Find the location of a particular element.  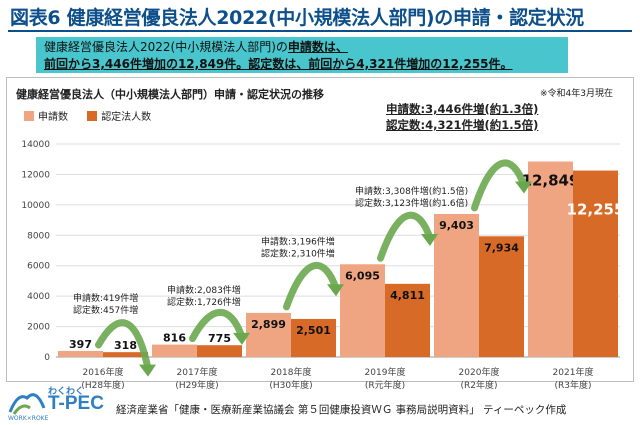

legend-item-applications: 申請数 is located at coordinates (46, 115).